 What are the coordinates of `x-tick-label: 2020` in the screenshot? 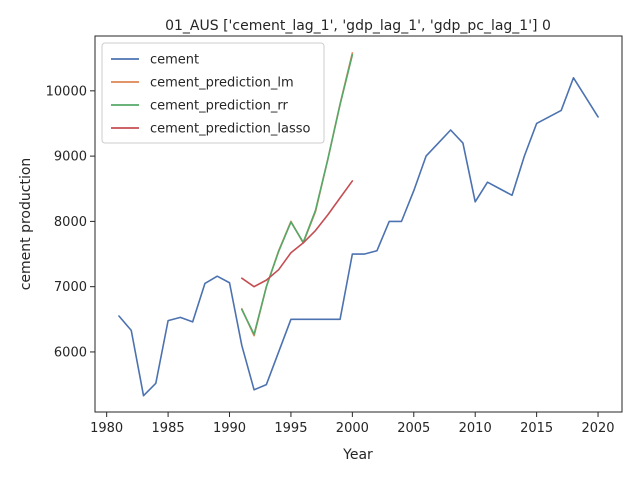 It's located at (597, 428).